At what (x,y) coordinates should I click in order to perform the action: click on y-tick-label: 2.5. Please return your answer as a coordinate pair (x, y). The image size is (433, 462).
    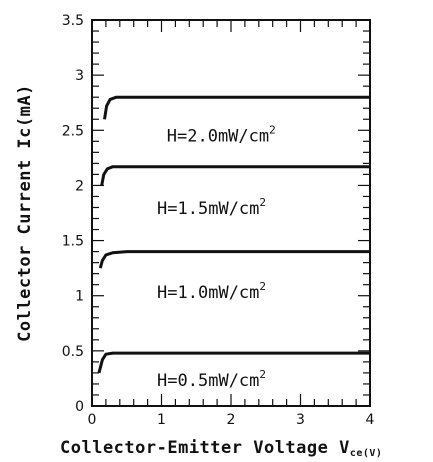
    Looking at the image, I should click on (73, 131).